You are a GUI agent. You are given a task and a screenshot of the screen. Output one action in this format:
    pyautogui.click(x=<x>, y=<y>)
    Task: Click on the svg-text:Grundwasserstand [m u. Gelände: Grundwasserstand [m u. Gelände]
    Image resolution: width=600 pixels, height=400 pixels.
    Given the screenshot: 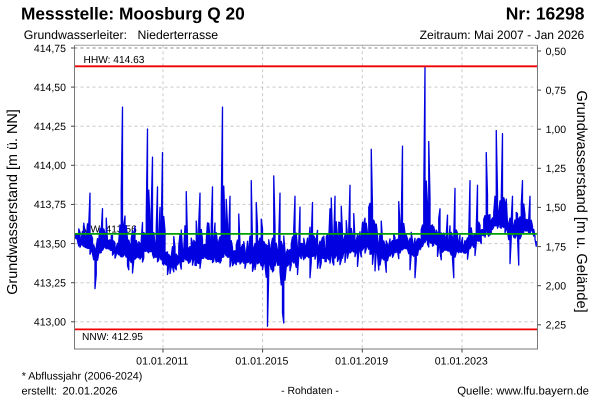 What is the action you would take?
    pyautogui.click(x=581, y=201)
    